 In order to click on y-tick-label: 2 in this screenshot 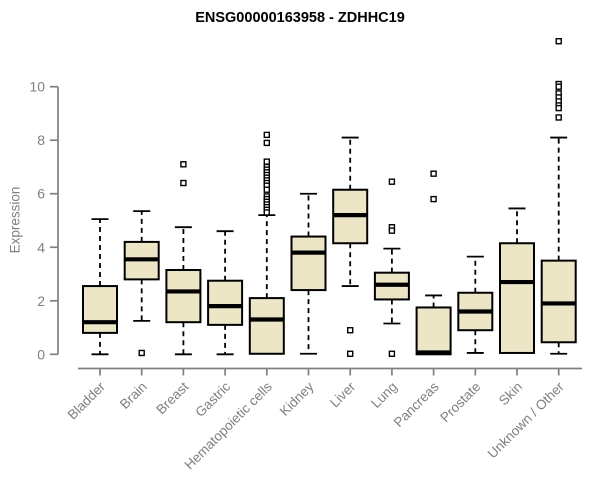, I will do `click(41, 301)`.